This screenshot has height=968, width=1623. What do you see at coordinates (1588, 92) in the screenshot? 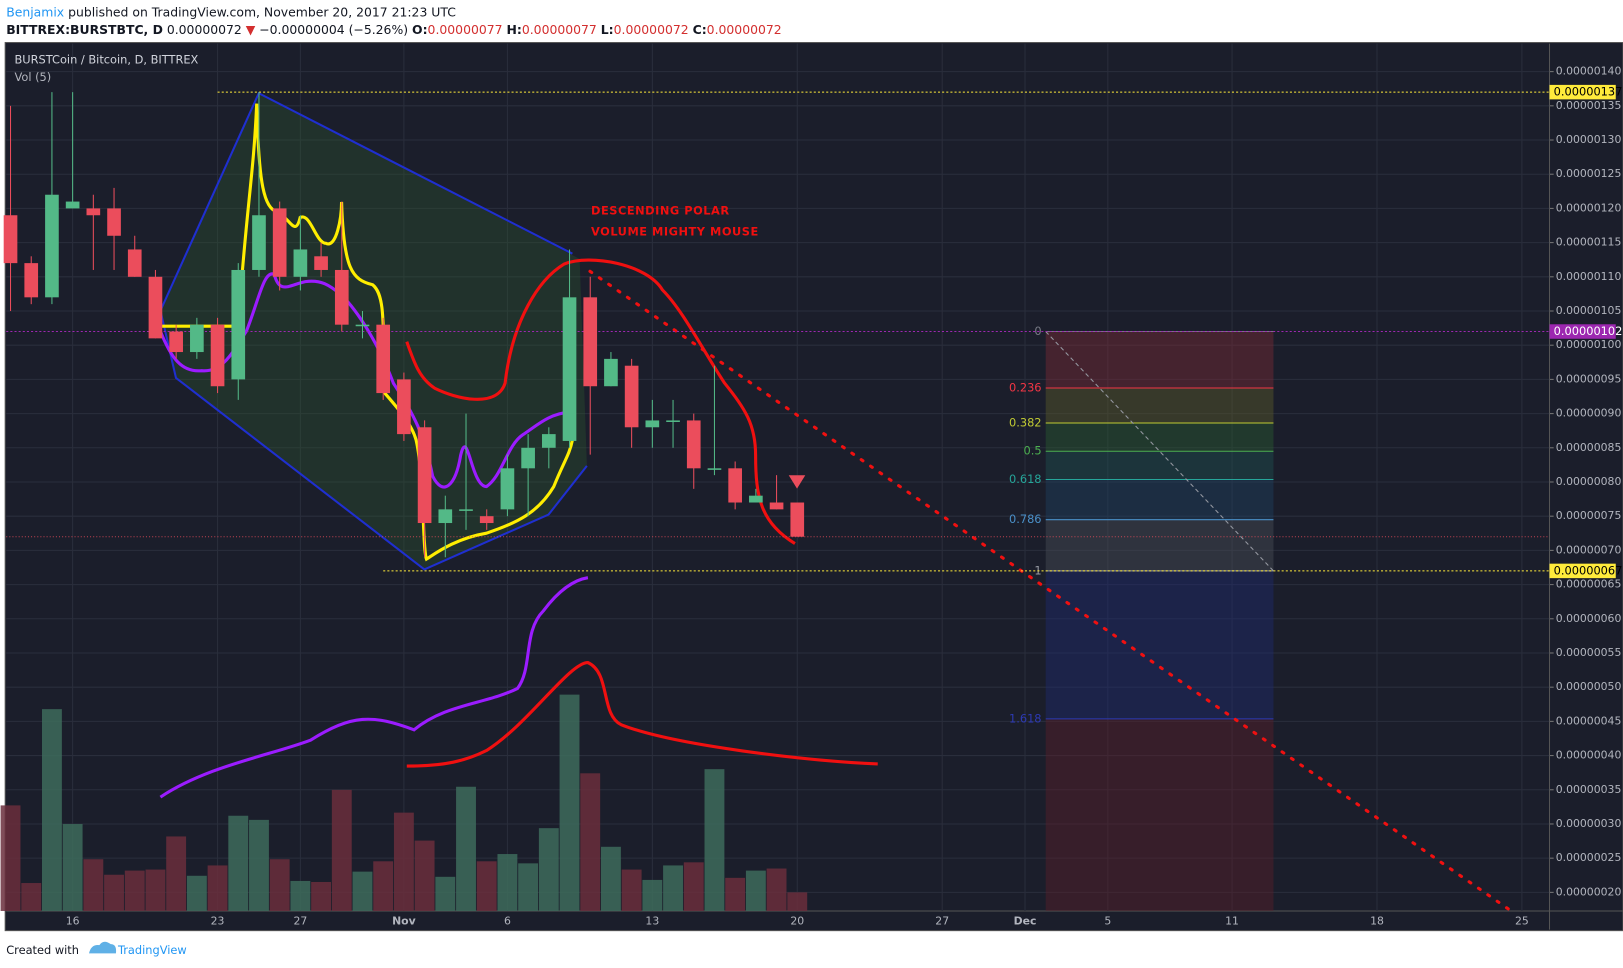
I see `price-tag-label: 0.00000137` at bounding box center [1588, 92].